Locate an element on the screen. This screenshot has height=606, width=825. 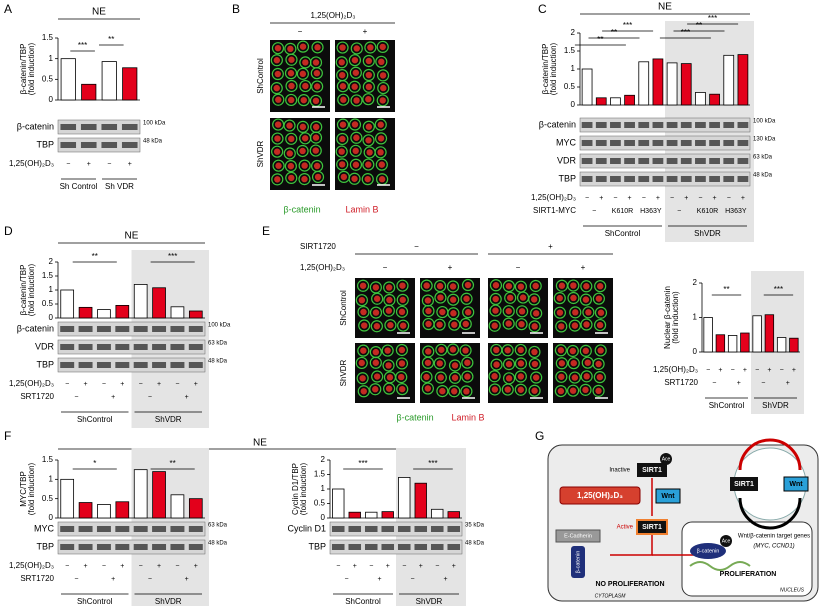
significance: ** is located at coordinates (173, 463).